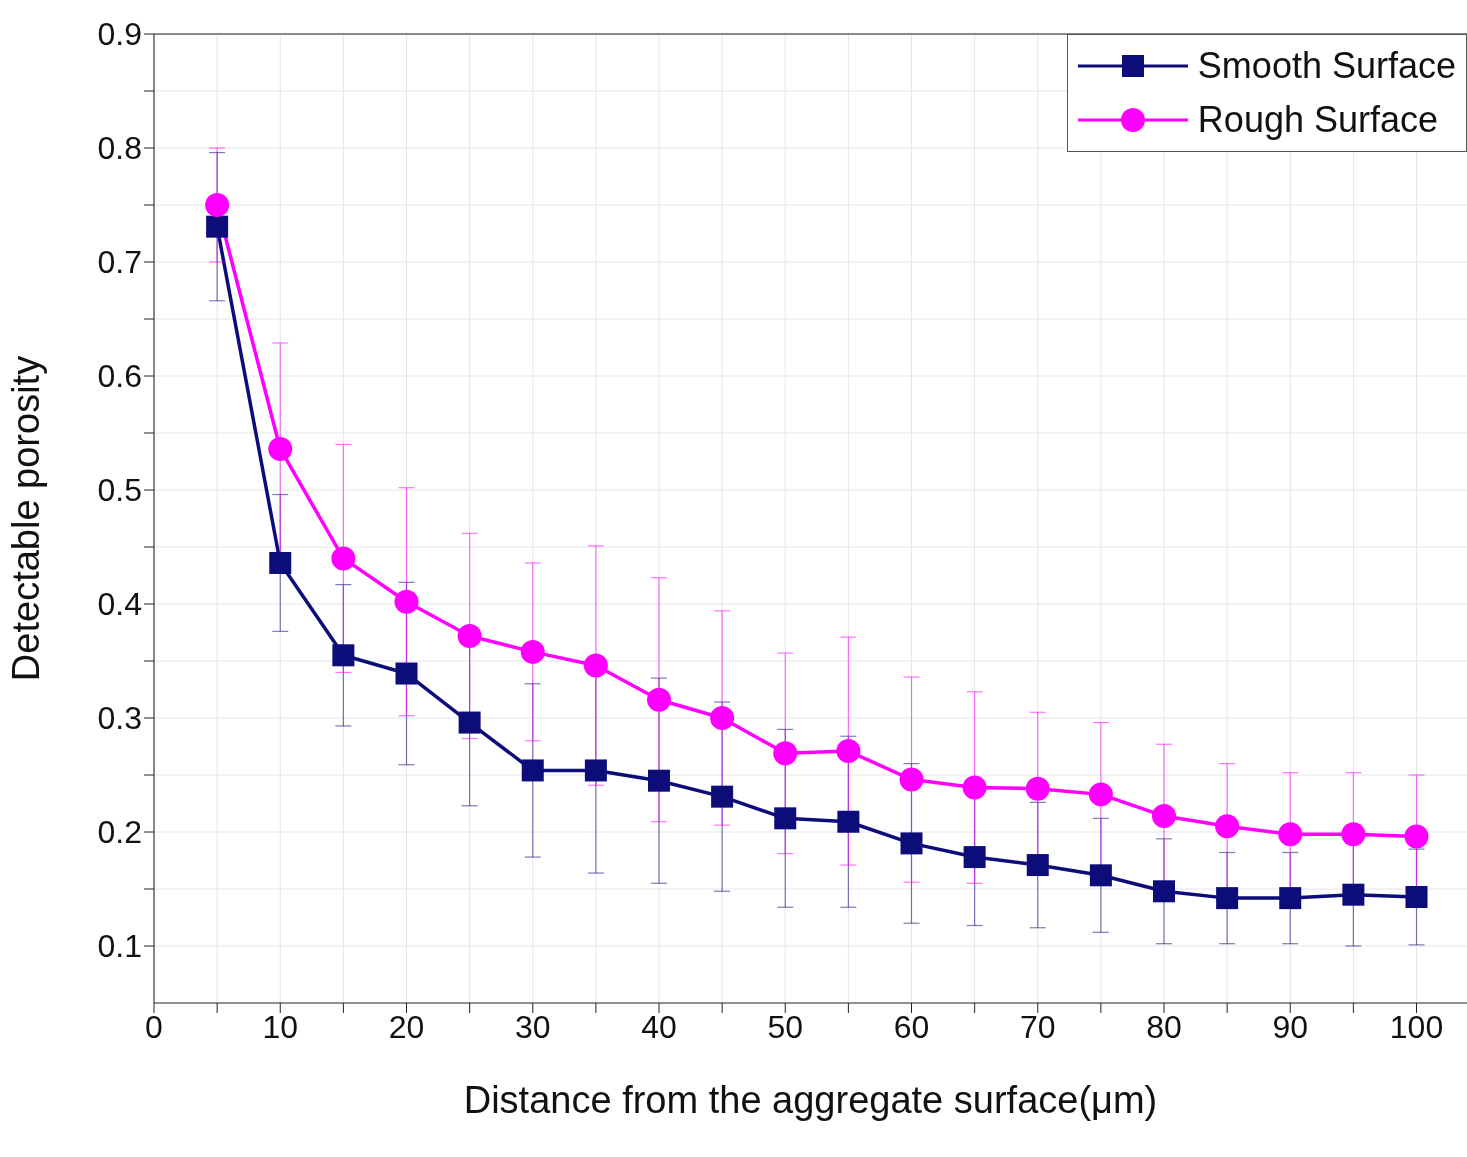 The image size is (1467, 1157). I want to click on x-tick-label: 90, so click(1290, 1026).